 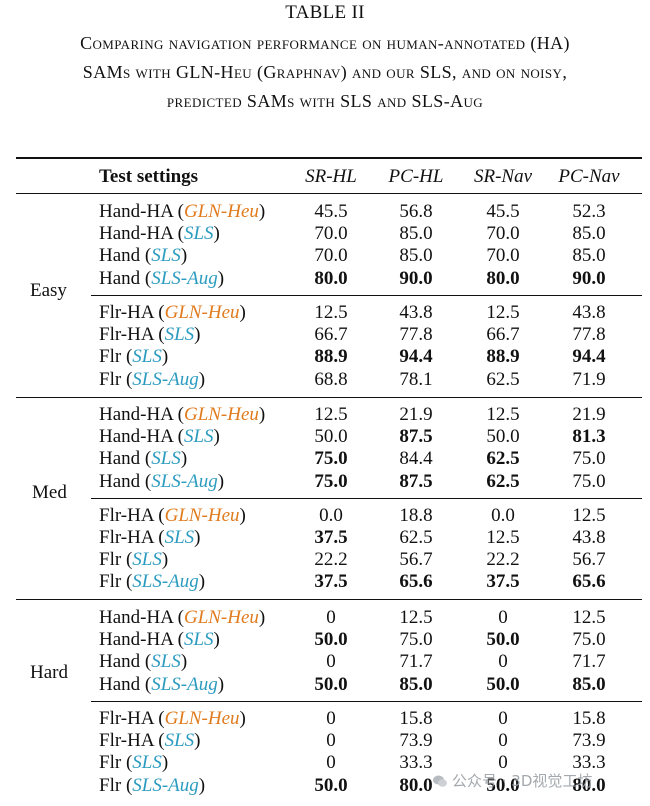 What do you see at coordinates (325, 618) in the screenshot?
I see `table-row: Hand-HA (GLN-Heu) 0 12.5 0 12.5` at bounding box center [325, 618].